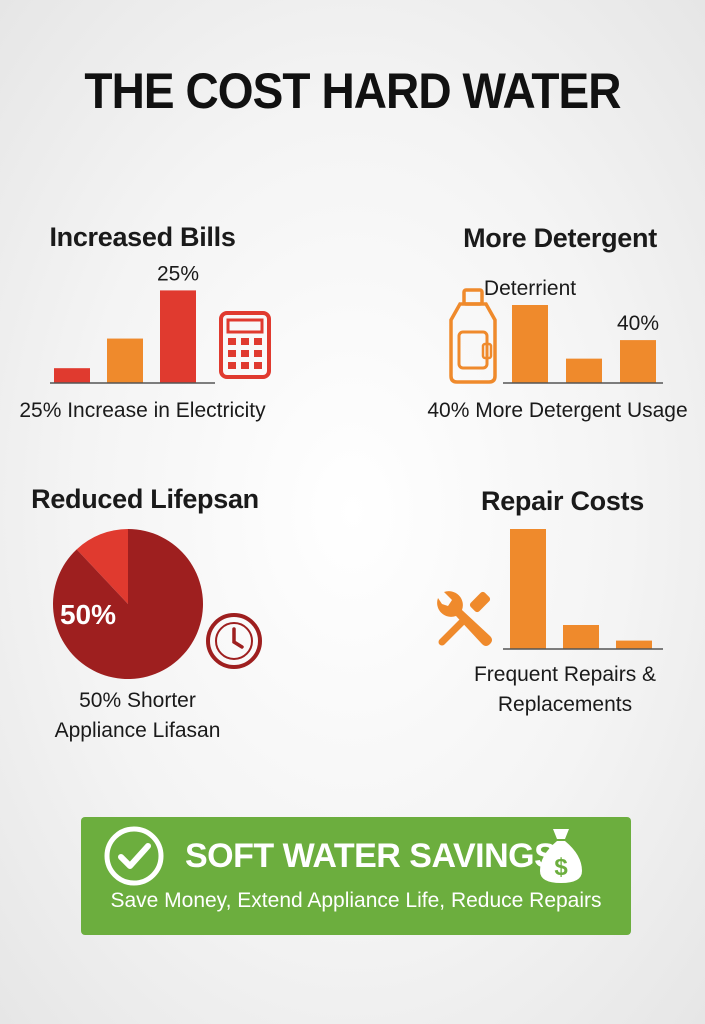  Describe the element at coordinates (142, 410) in the screenshot. I see `bills-caption: 25% Increase in Electricity` at that location.